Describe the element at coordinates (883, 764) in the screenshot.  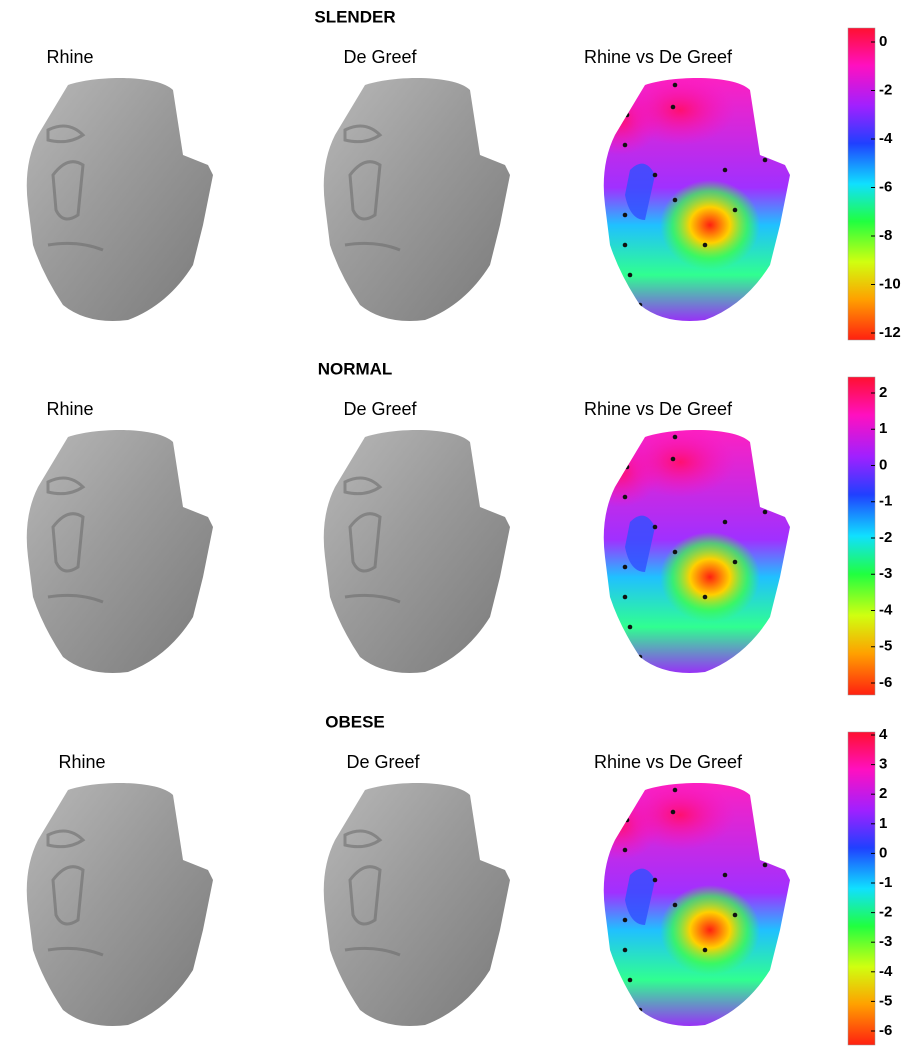
I see `colorbar-tick-label: 3` at that location.